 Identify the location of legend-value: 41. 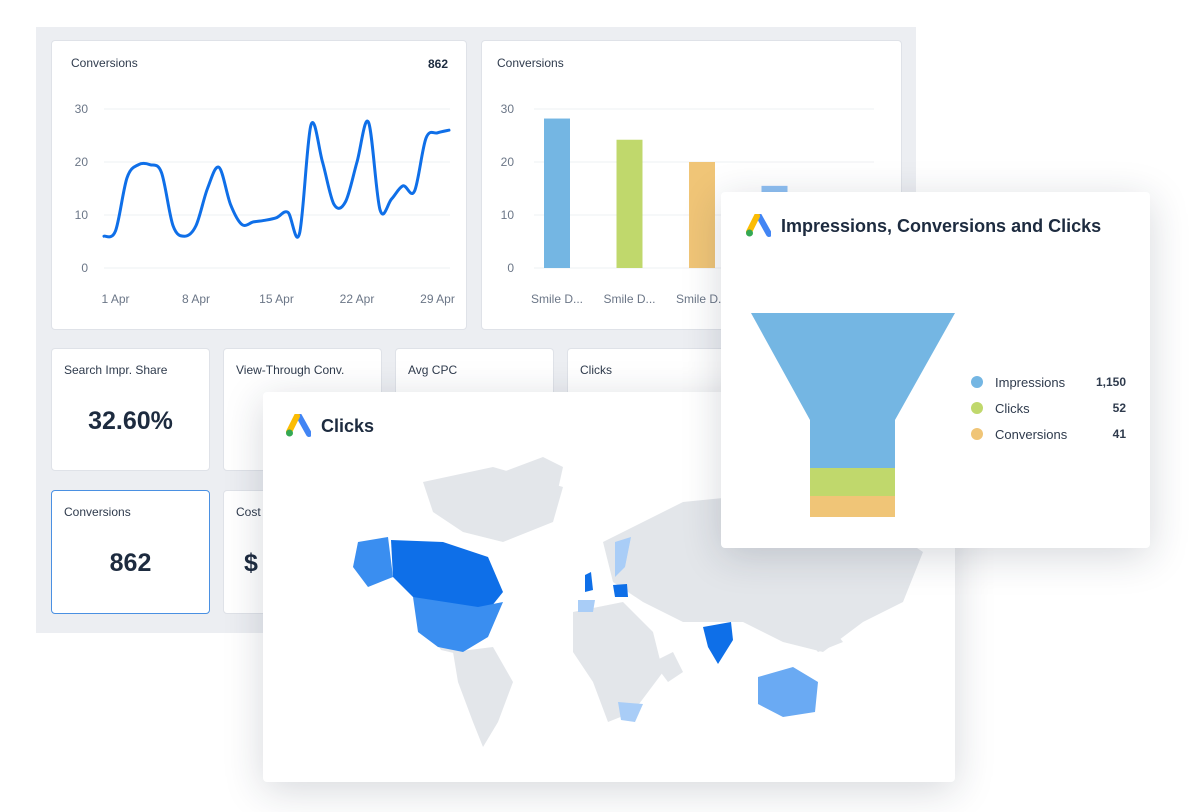
(1119, 434).